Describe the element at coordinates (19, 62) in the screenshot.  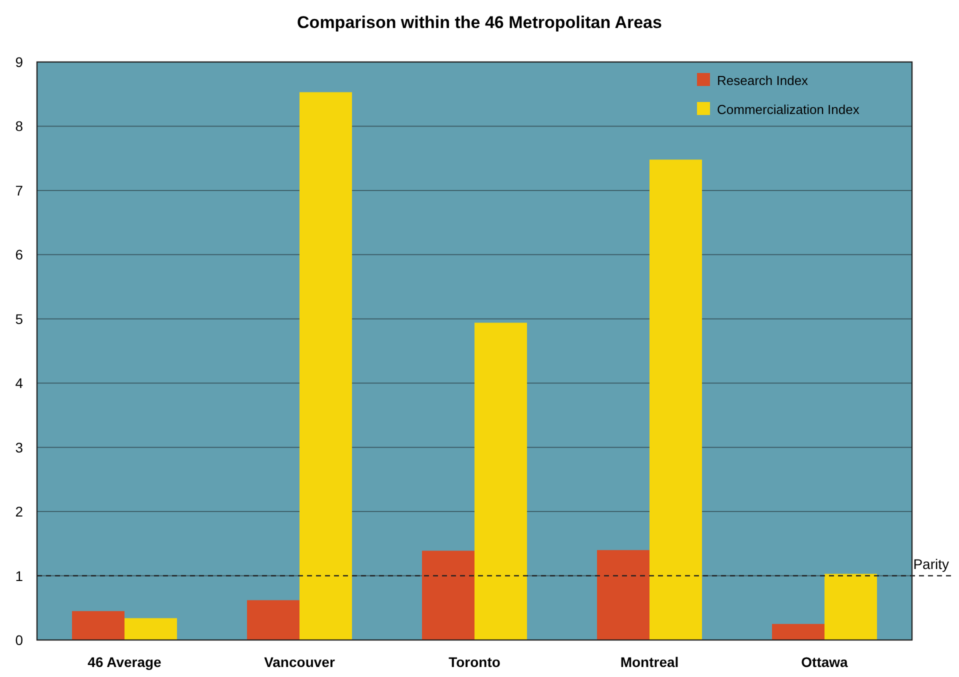
I see `y-tick-label: 9` at that location.